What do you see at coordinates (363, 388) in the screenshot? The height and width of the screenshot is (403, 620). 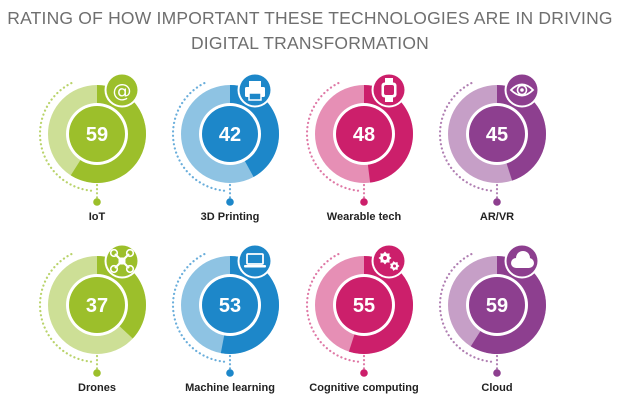 I see `category-label: Cognitive computing` at bounding box center [363, 388].